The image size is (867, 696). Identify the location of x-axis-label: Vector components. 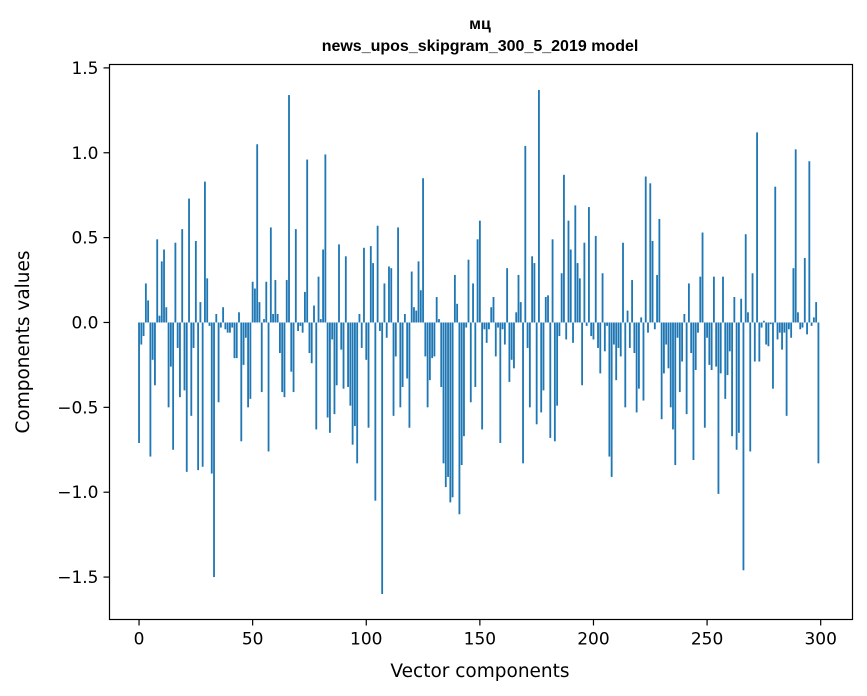
(479, 671).